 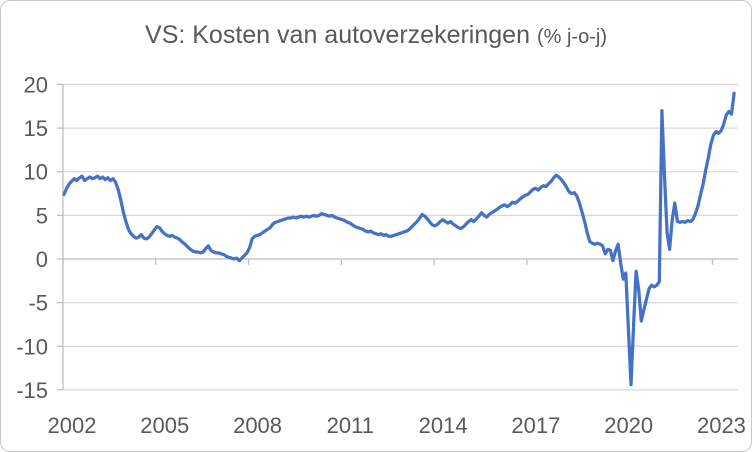 What do you see at coordinates (42, 215) in the screenshot?
I see `y-axis-label: 5` at bounding box center [42, 215].